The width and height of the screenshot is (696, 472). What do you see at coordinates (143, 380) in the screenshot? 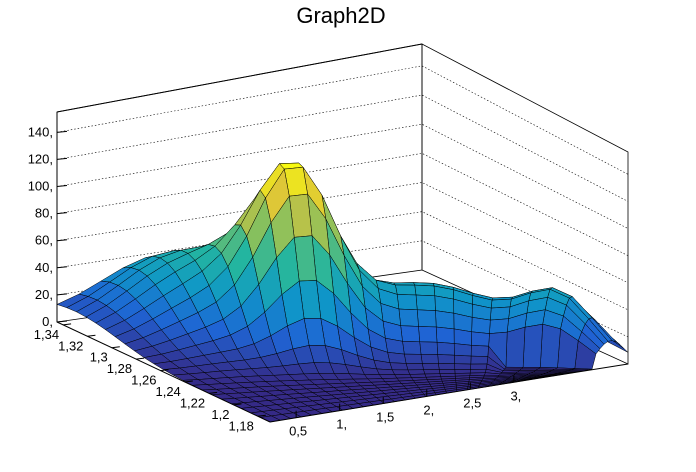
I see `y-tick-label: 1,26` at bounding box center [143, 380].